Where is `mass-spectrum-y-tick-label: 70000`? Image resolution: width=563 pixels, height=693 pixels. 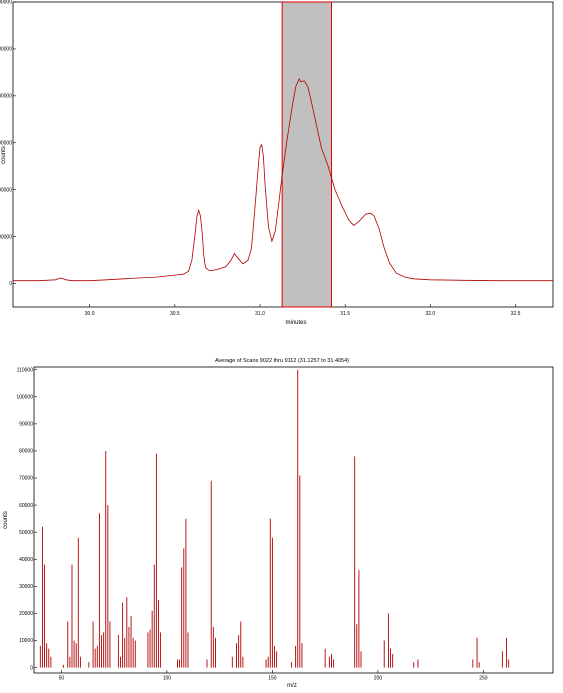 mass-spectrum-y-tick-label: 70000 is located at coordinates (26, 479).